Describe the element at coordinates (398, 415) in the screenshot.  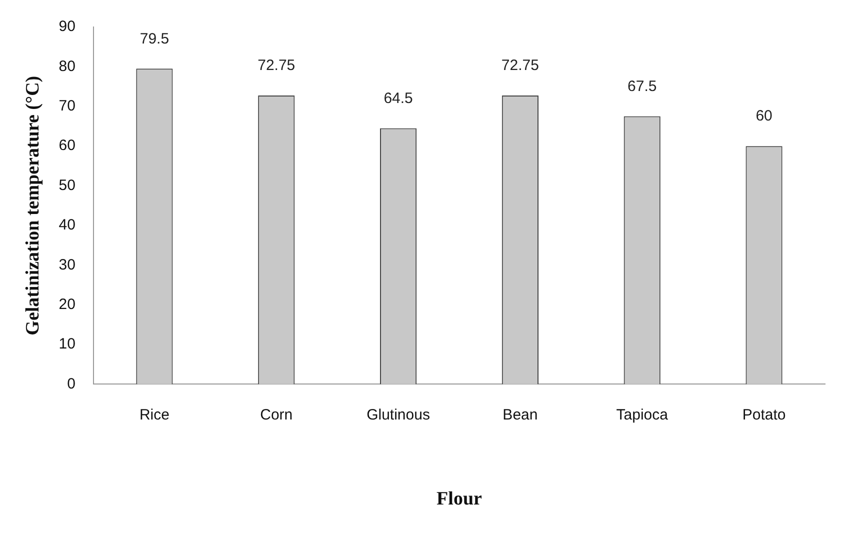
I see `x-tick-label: Glutinous` at that location.